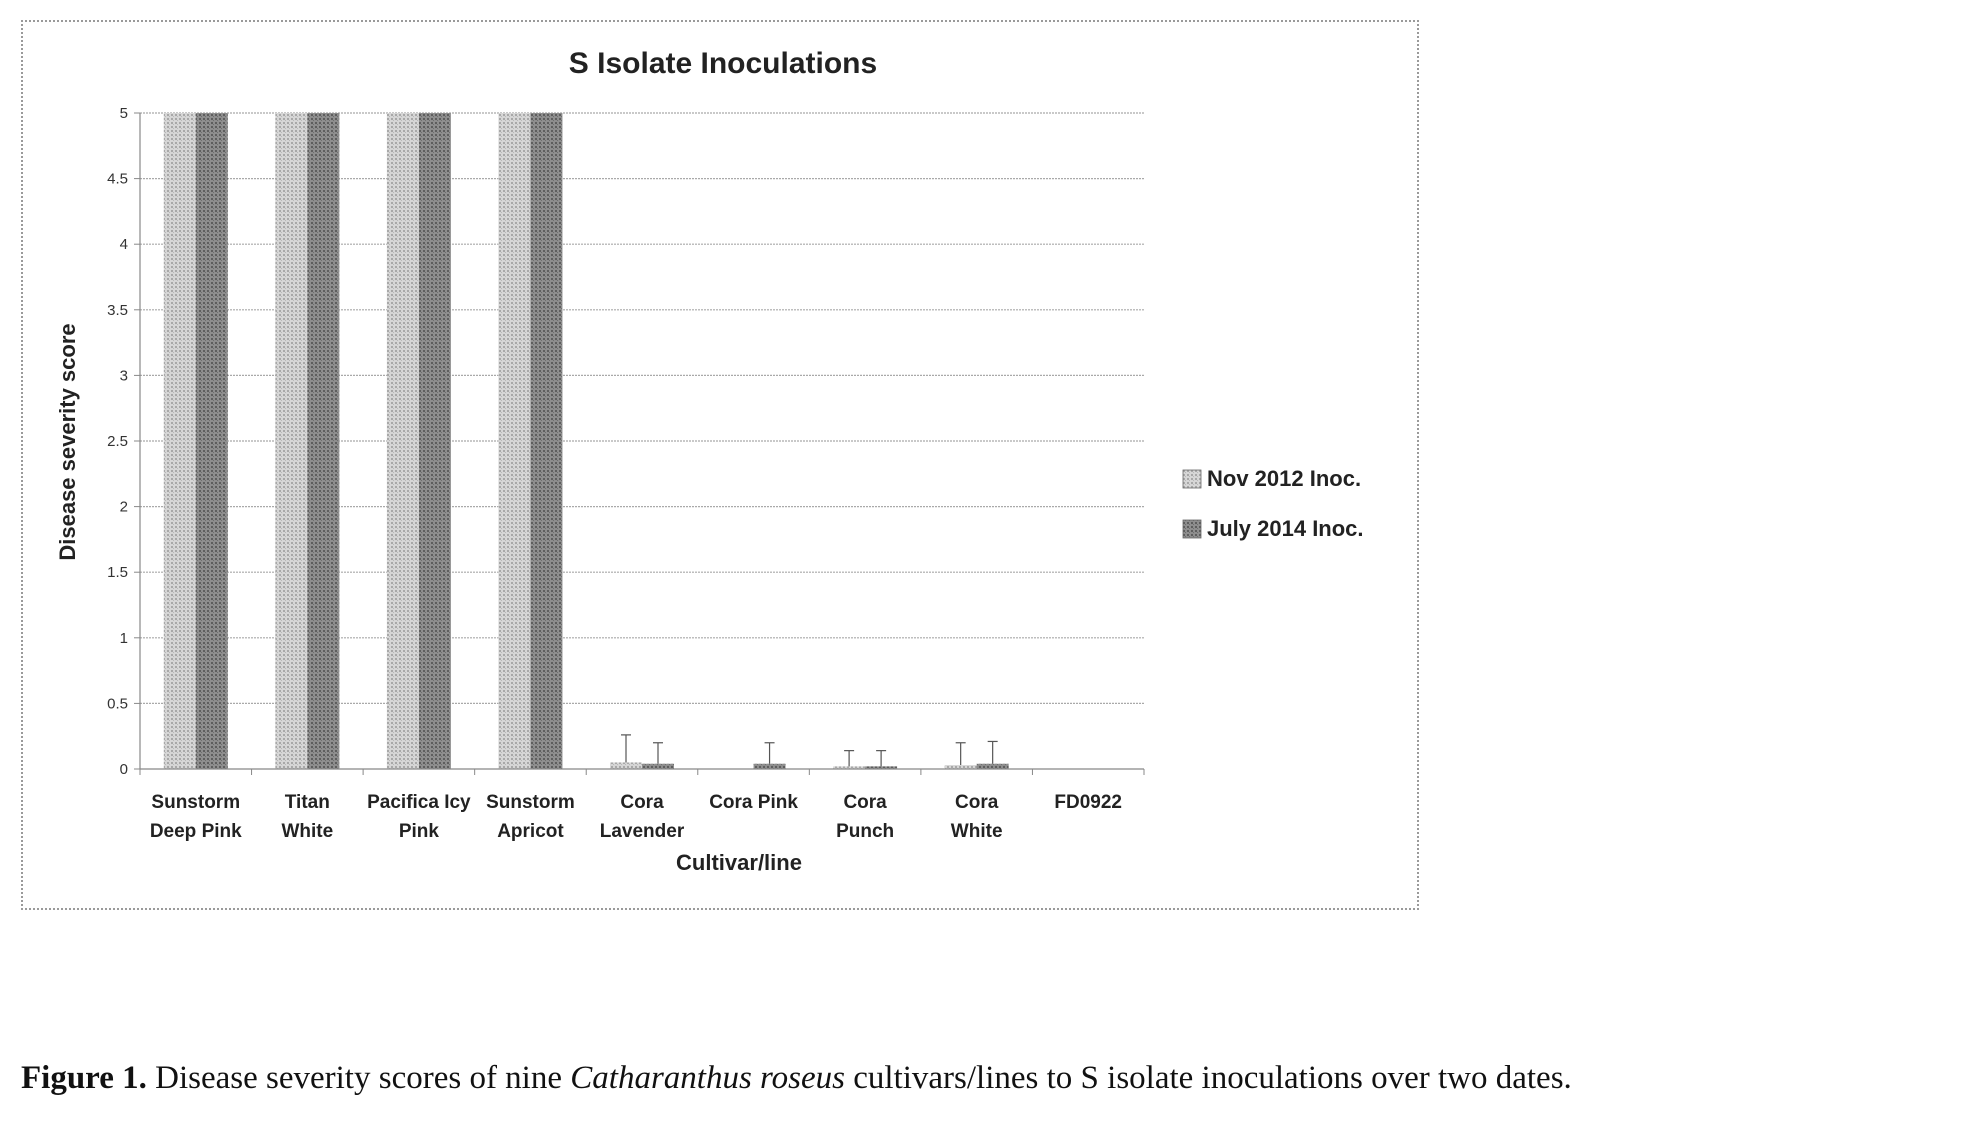  Describe the element at coordinates (124, 113) in the screenshot. I see `y-tick-label: 5` at that location.